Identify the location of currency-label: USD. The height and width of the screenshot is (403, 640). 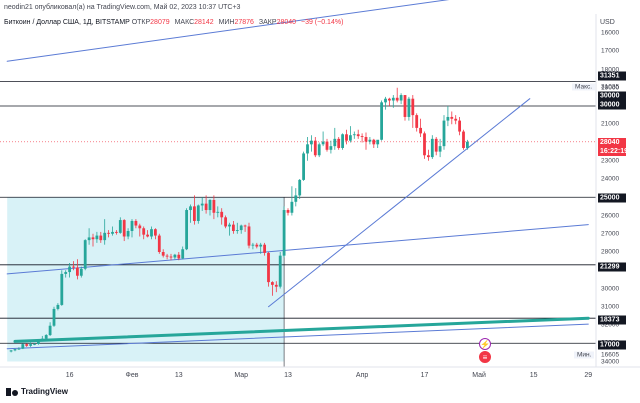
(607, 22).